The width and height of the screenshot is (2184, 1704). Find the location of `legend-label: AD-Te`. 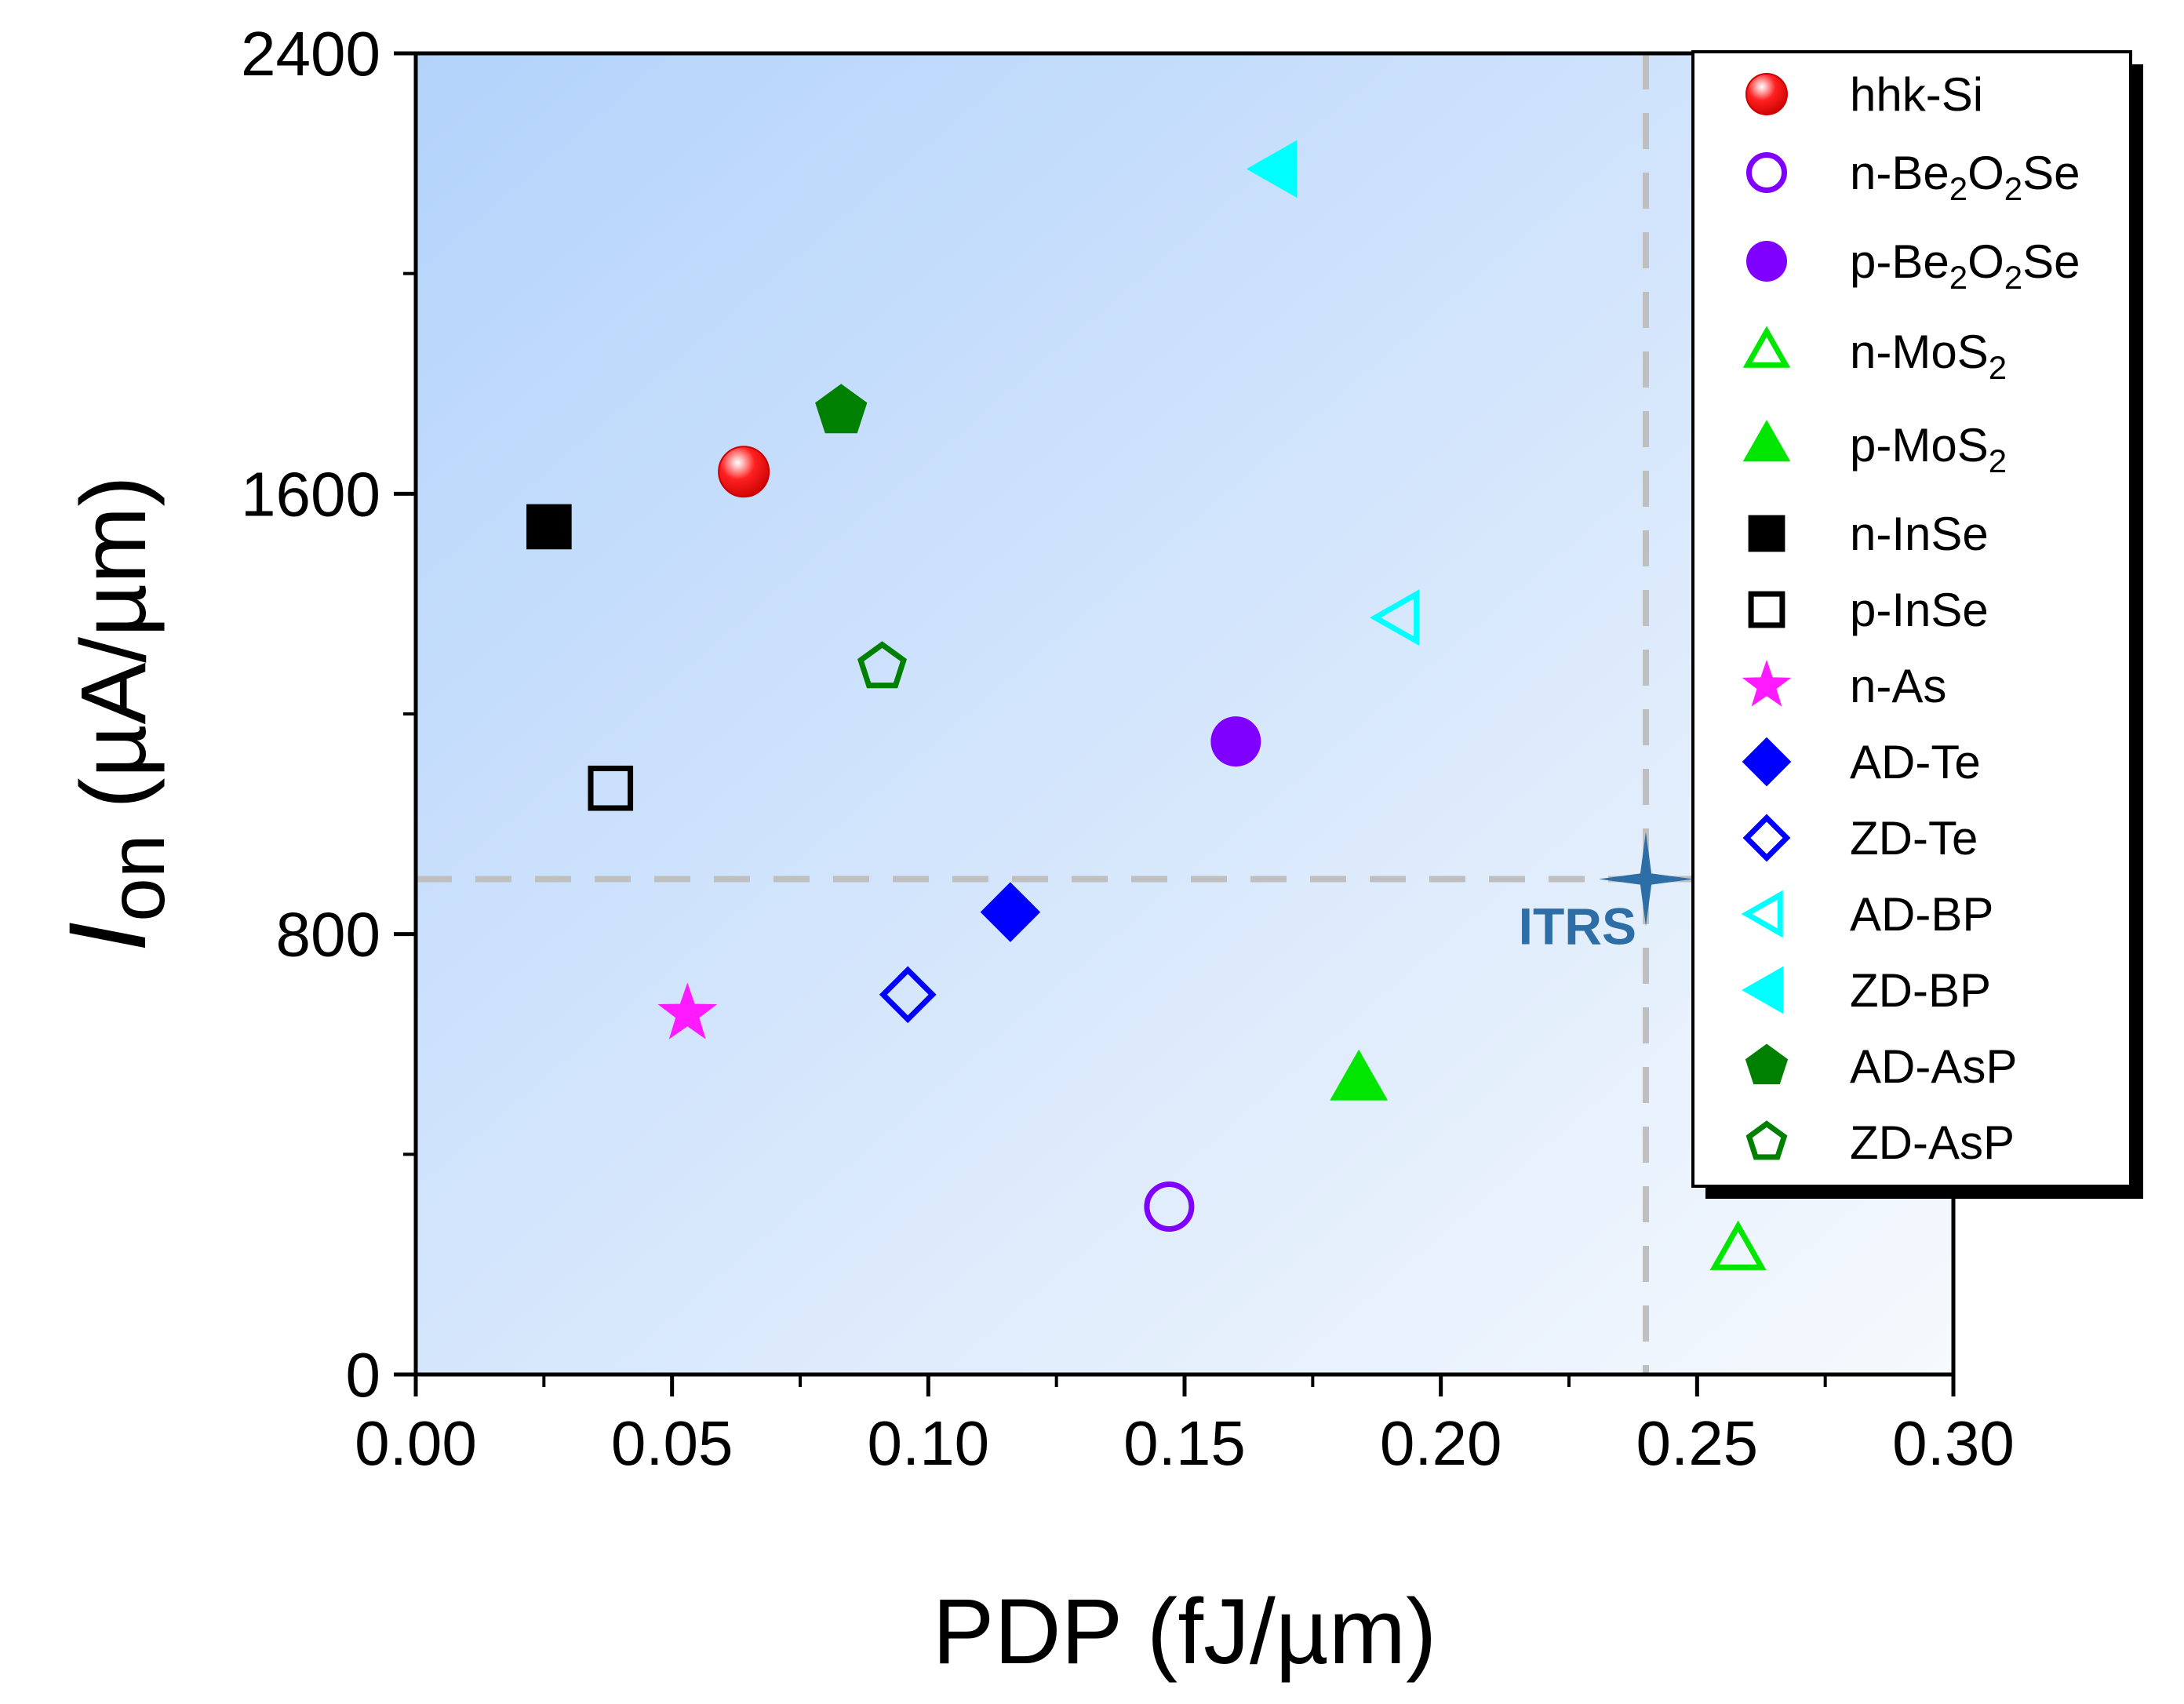

legend-label: AD-Te is located at coordinates (1915, 762).